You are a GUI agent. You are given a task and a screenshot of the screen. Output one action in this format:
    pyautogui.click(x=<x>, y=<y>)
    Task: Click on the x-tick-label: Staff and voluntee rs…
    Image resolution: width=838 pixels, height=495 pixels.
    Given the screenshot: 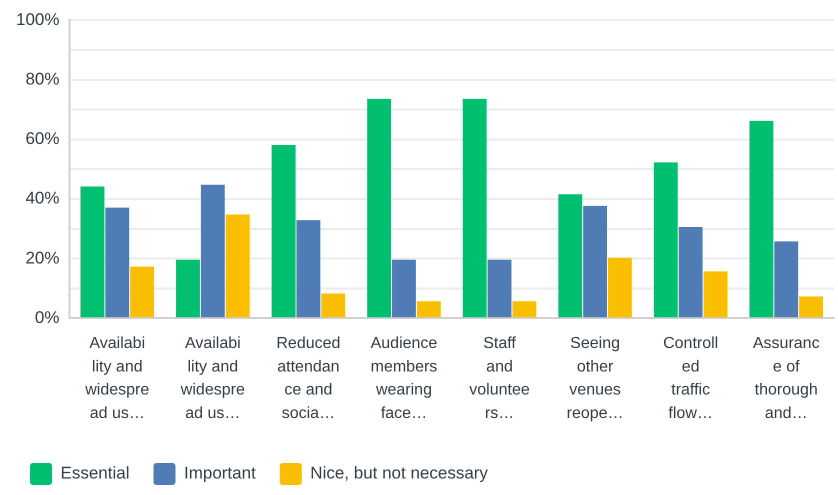 What is the action you would take?
    pyautogui.click(x=499, y=378)
    